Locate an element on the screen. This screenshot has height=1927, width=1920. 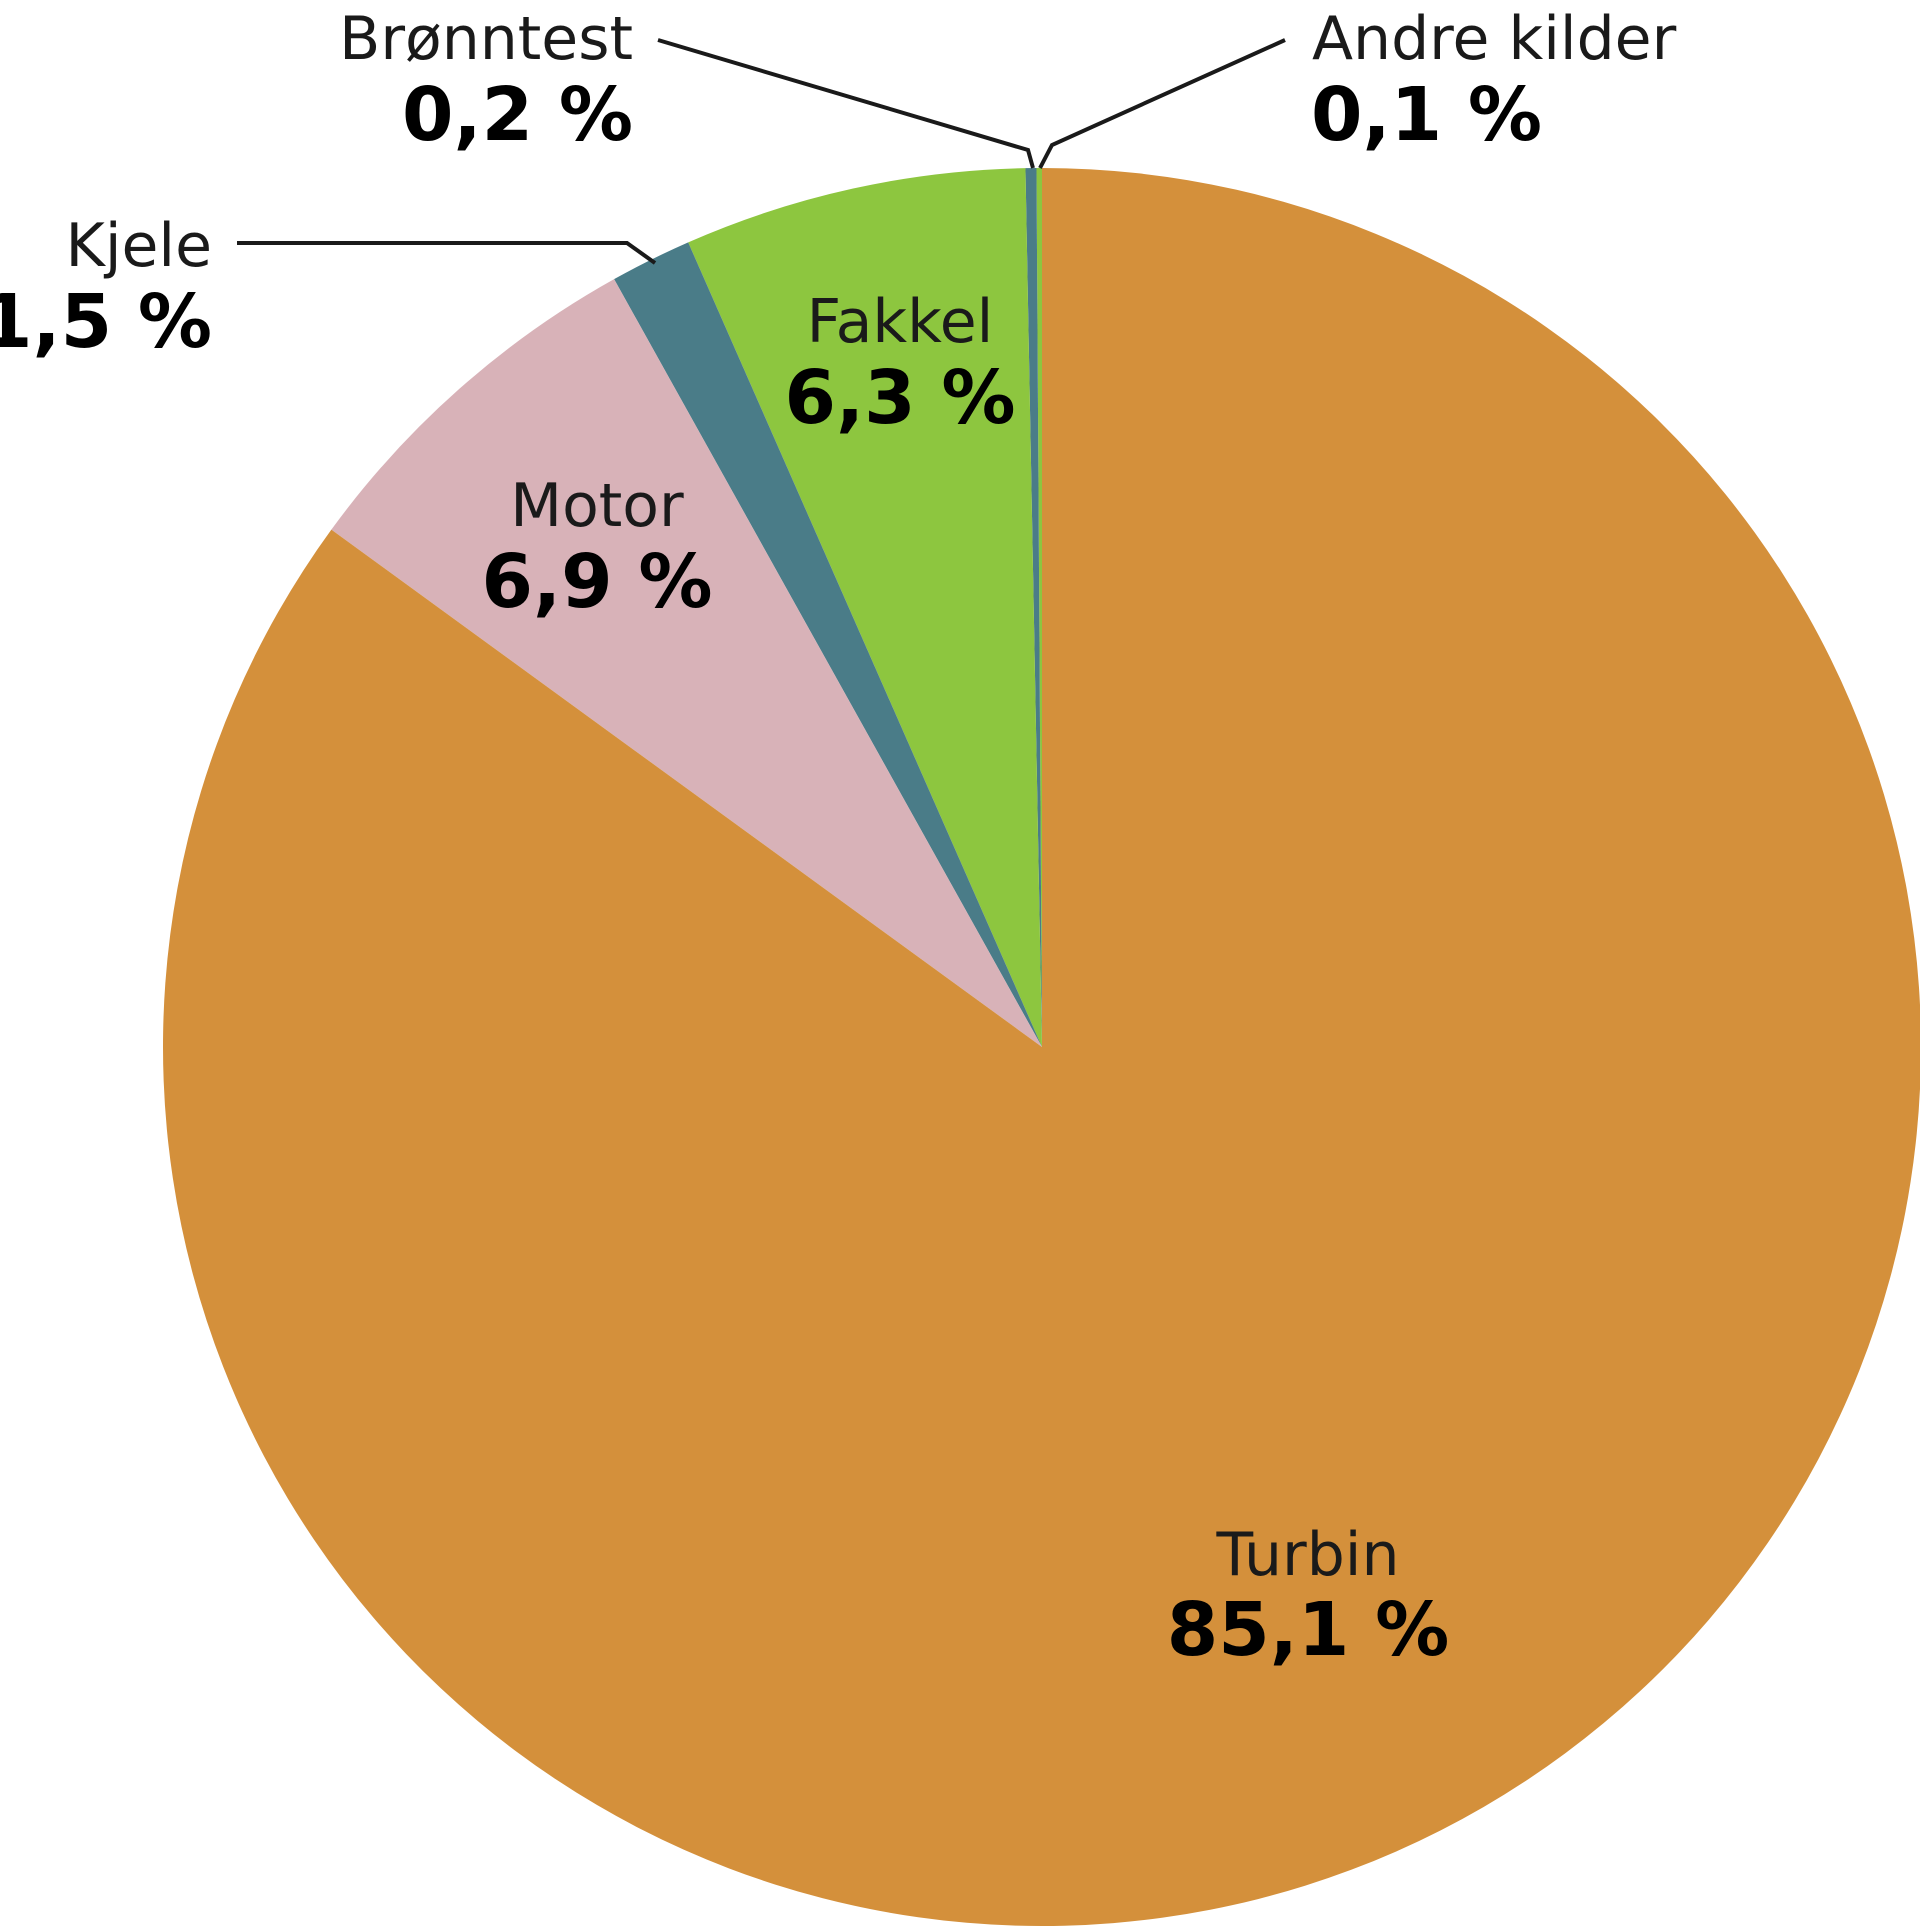
label-motor-value: 6,9 % is located at coordinates (597, 582).